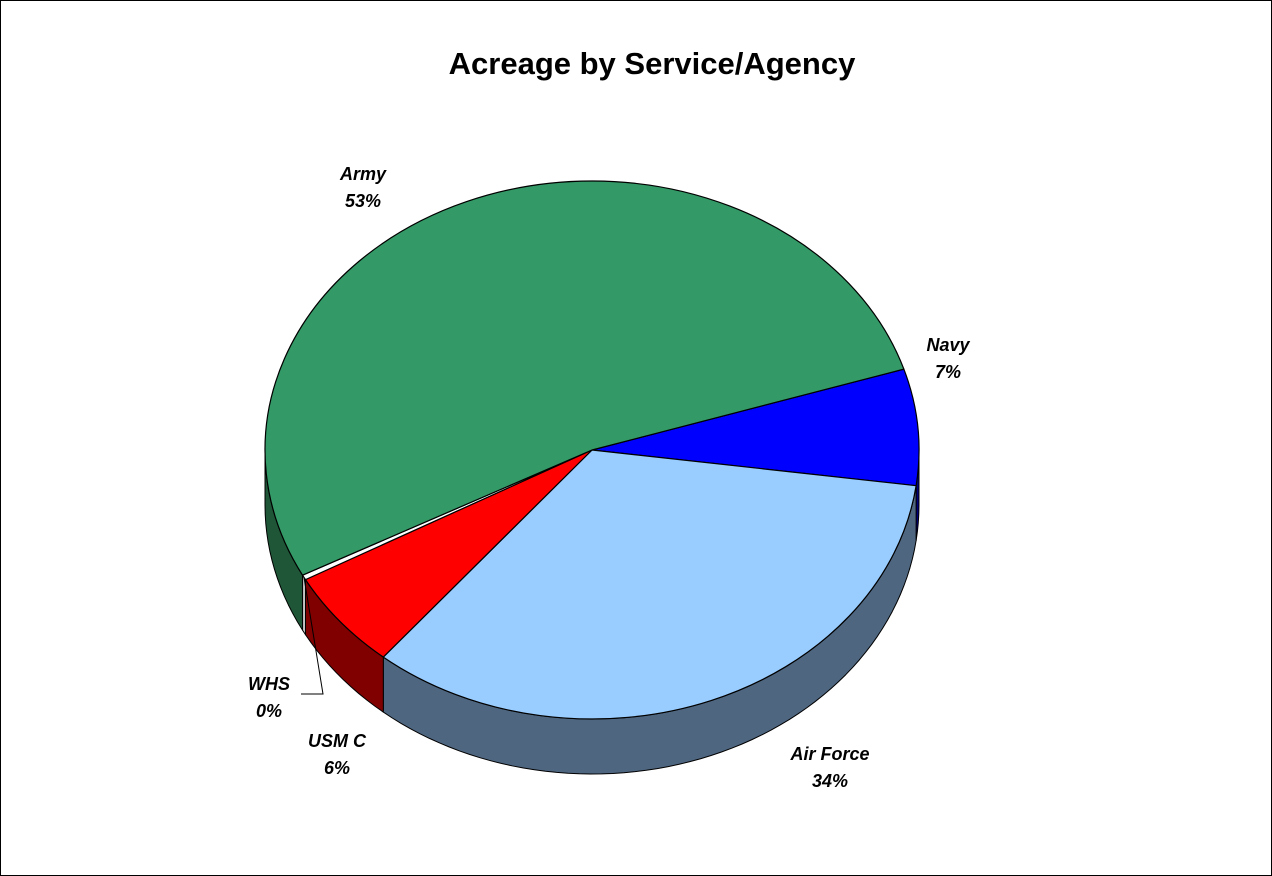 Image resolution: width=1272 pixels, height=876 pixels. Describe the element at coordinates (363, 201) in the screenshot. I see `label-army-percent: 53%` at that location.